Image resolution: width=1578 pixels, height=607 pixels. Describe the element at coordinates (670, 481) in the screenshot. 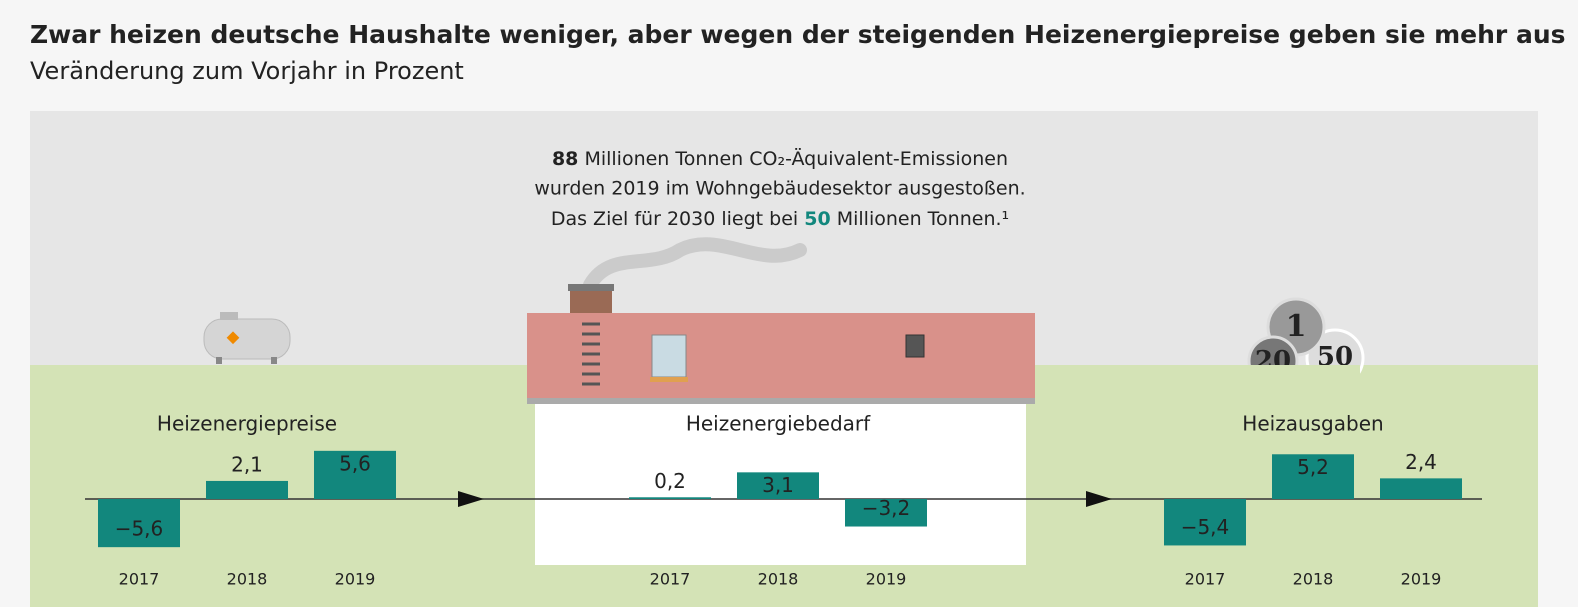

I see `value-label: 0,2` at that location.